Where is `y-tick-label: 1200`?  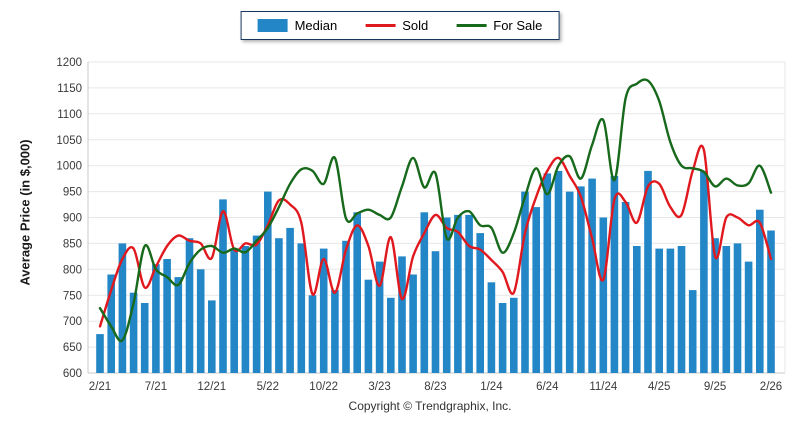
y-tick-label: 1200 is located at coordinates (69, 63).